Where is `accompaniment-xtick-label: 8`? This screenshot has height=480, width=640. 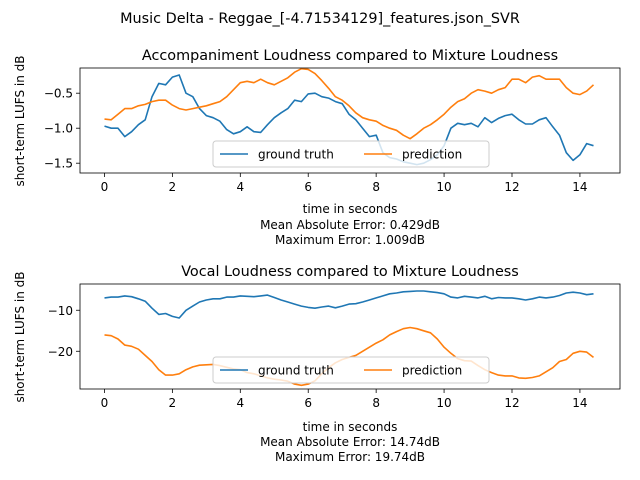 accompaniment-xtick-label: 8 is located at coordinates (376, 187).